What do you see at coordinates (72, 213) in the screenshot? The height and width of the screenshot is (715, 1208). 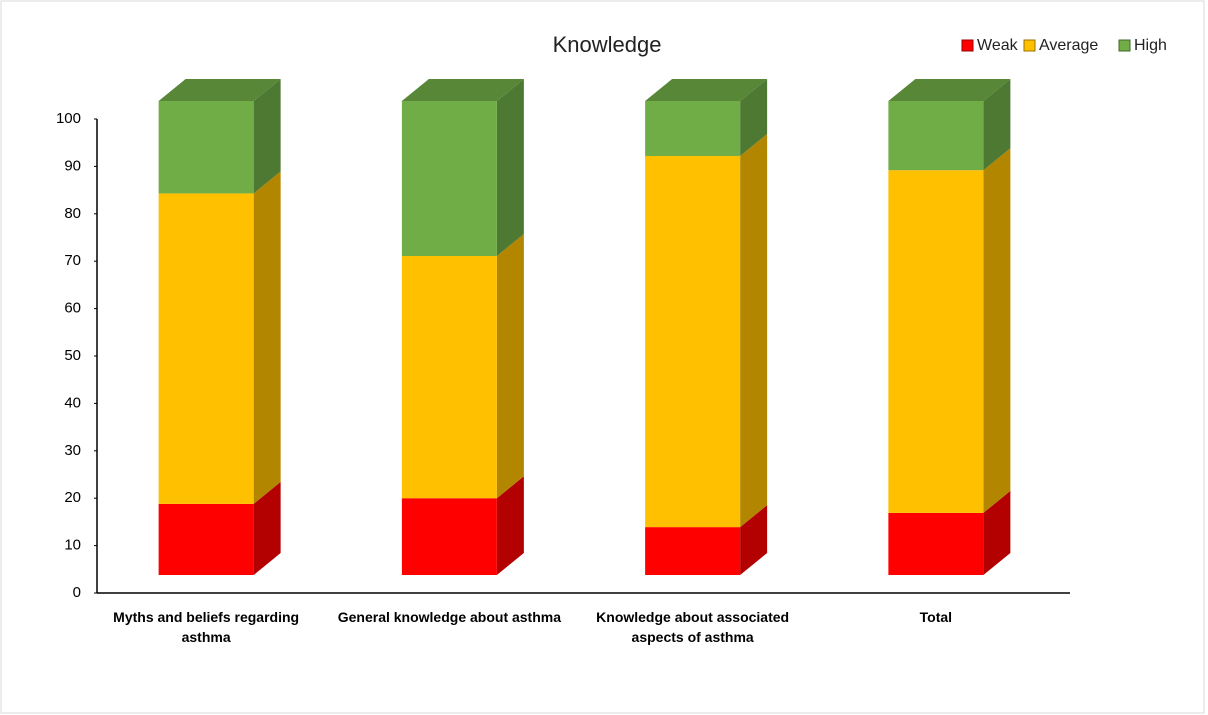 I see `y-tick-label: 80` at bounding box center [72, 213].